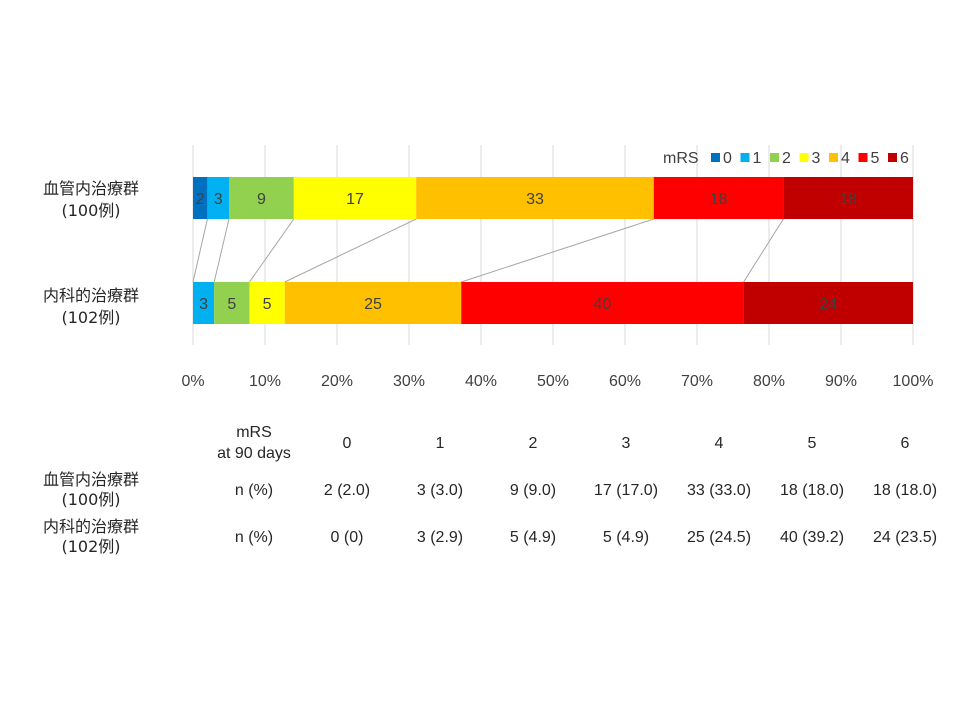  What do you see at coordinates (347, 537) in the screenshot?
I see `table-cell: 0 (0)` at bounding box center [347, 537].